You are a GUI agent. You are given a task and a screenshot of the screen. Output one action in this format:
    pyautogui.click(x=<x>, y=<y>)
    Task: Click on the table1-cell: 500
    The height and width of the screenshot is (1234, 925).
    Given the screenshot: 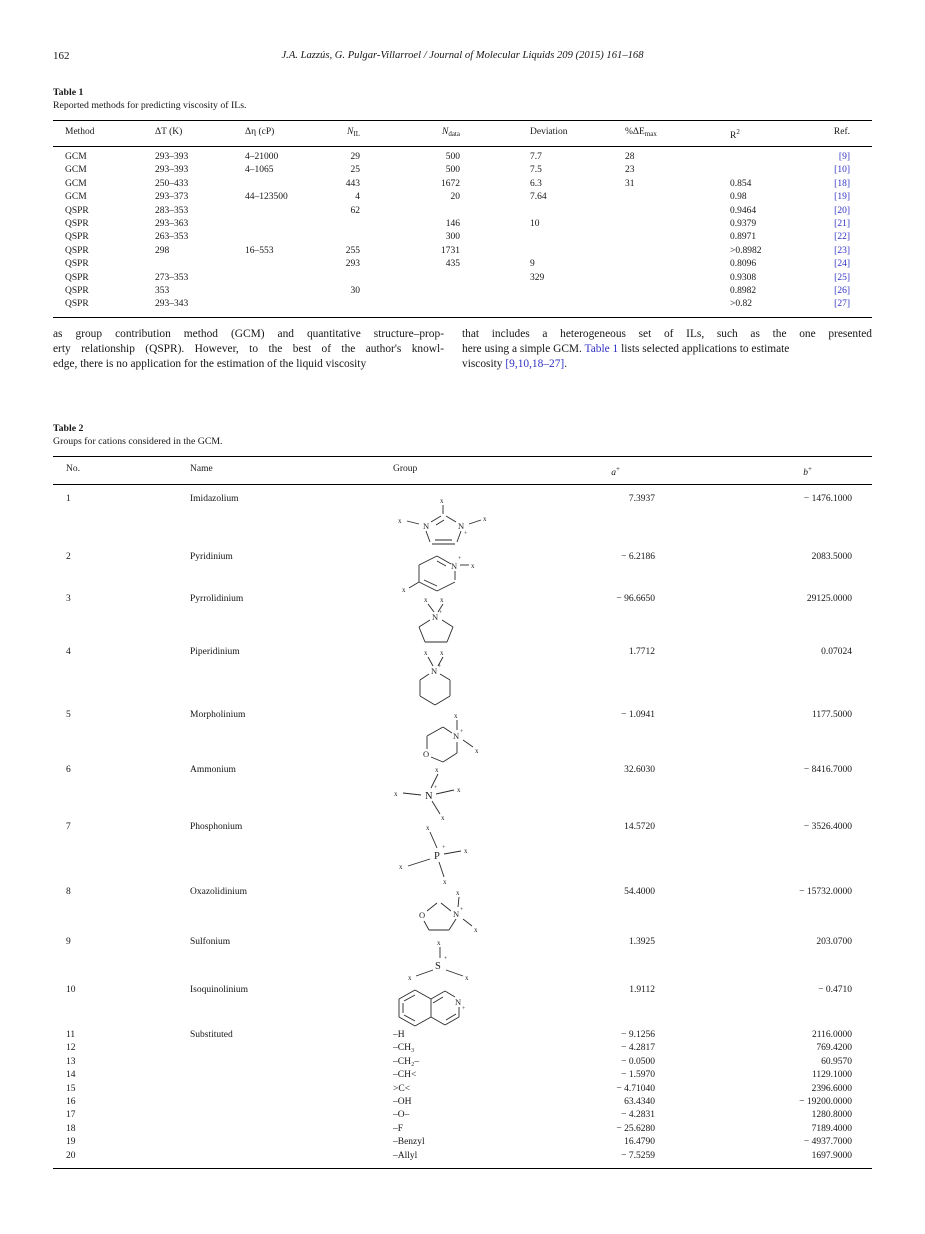 What is the action you would take?
    pyautogui.click(x=452, y=170)
    